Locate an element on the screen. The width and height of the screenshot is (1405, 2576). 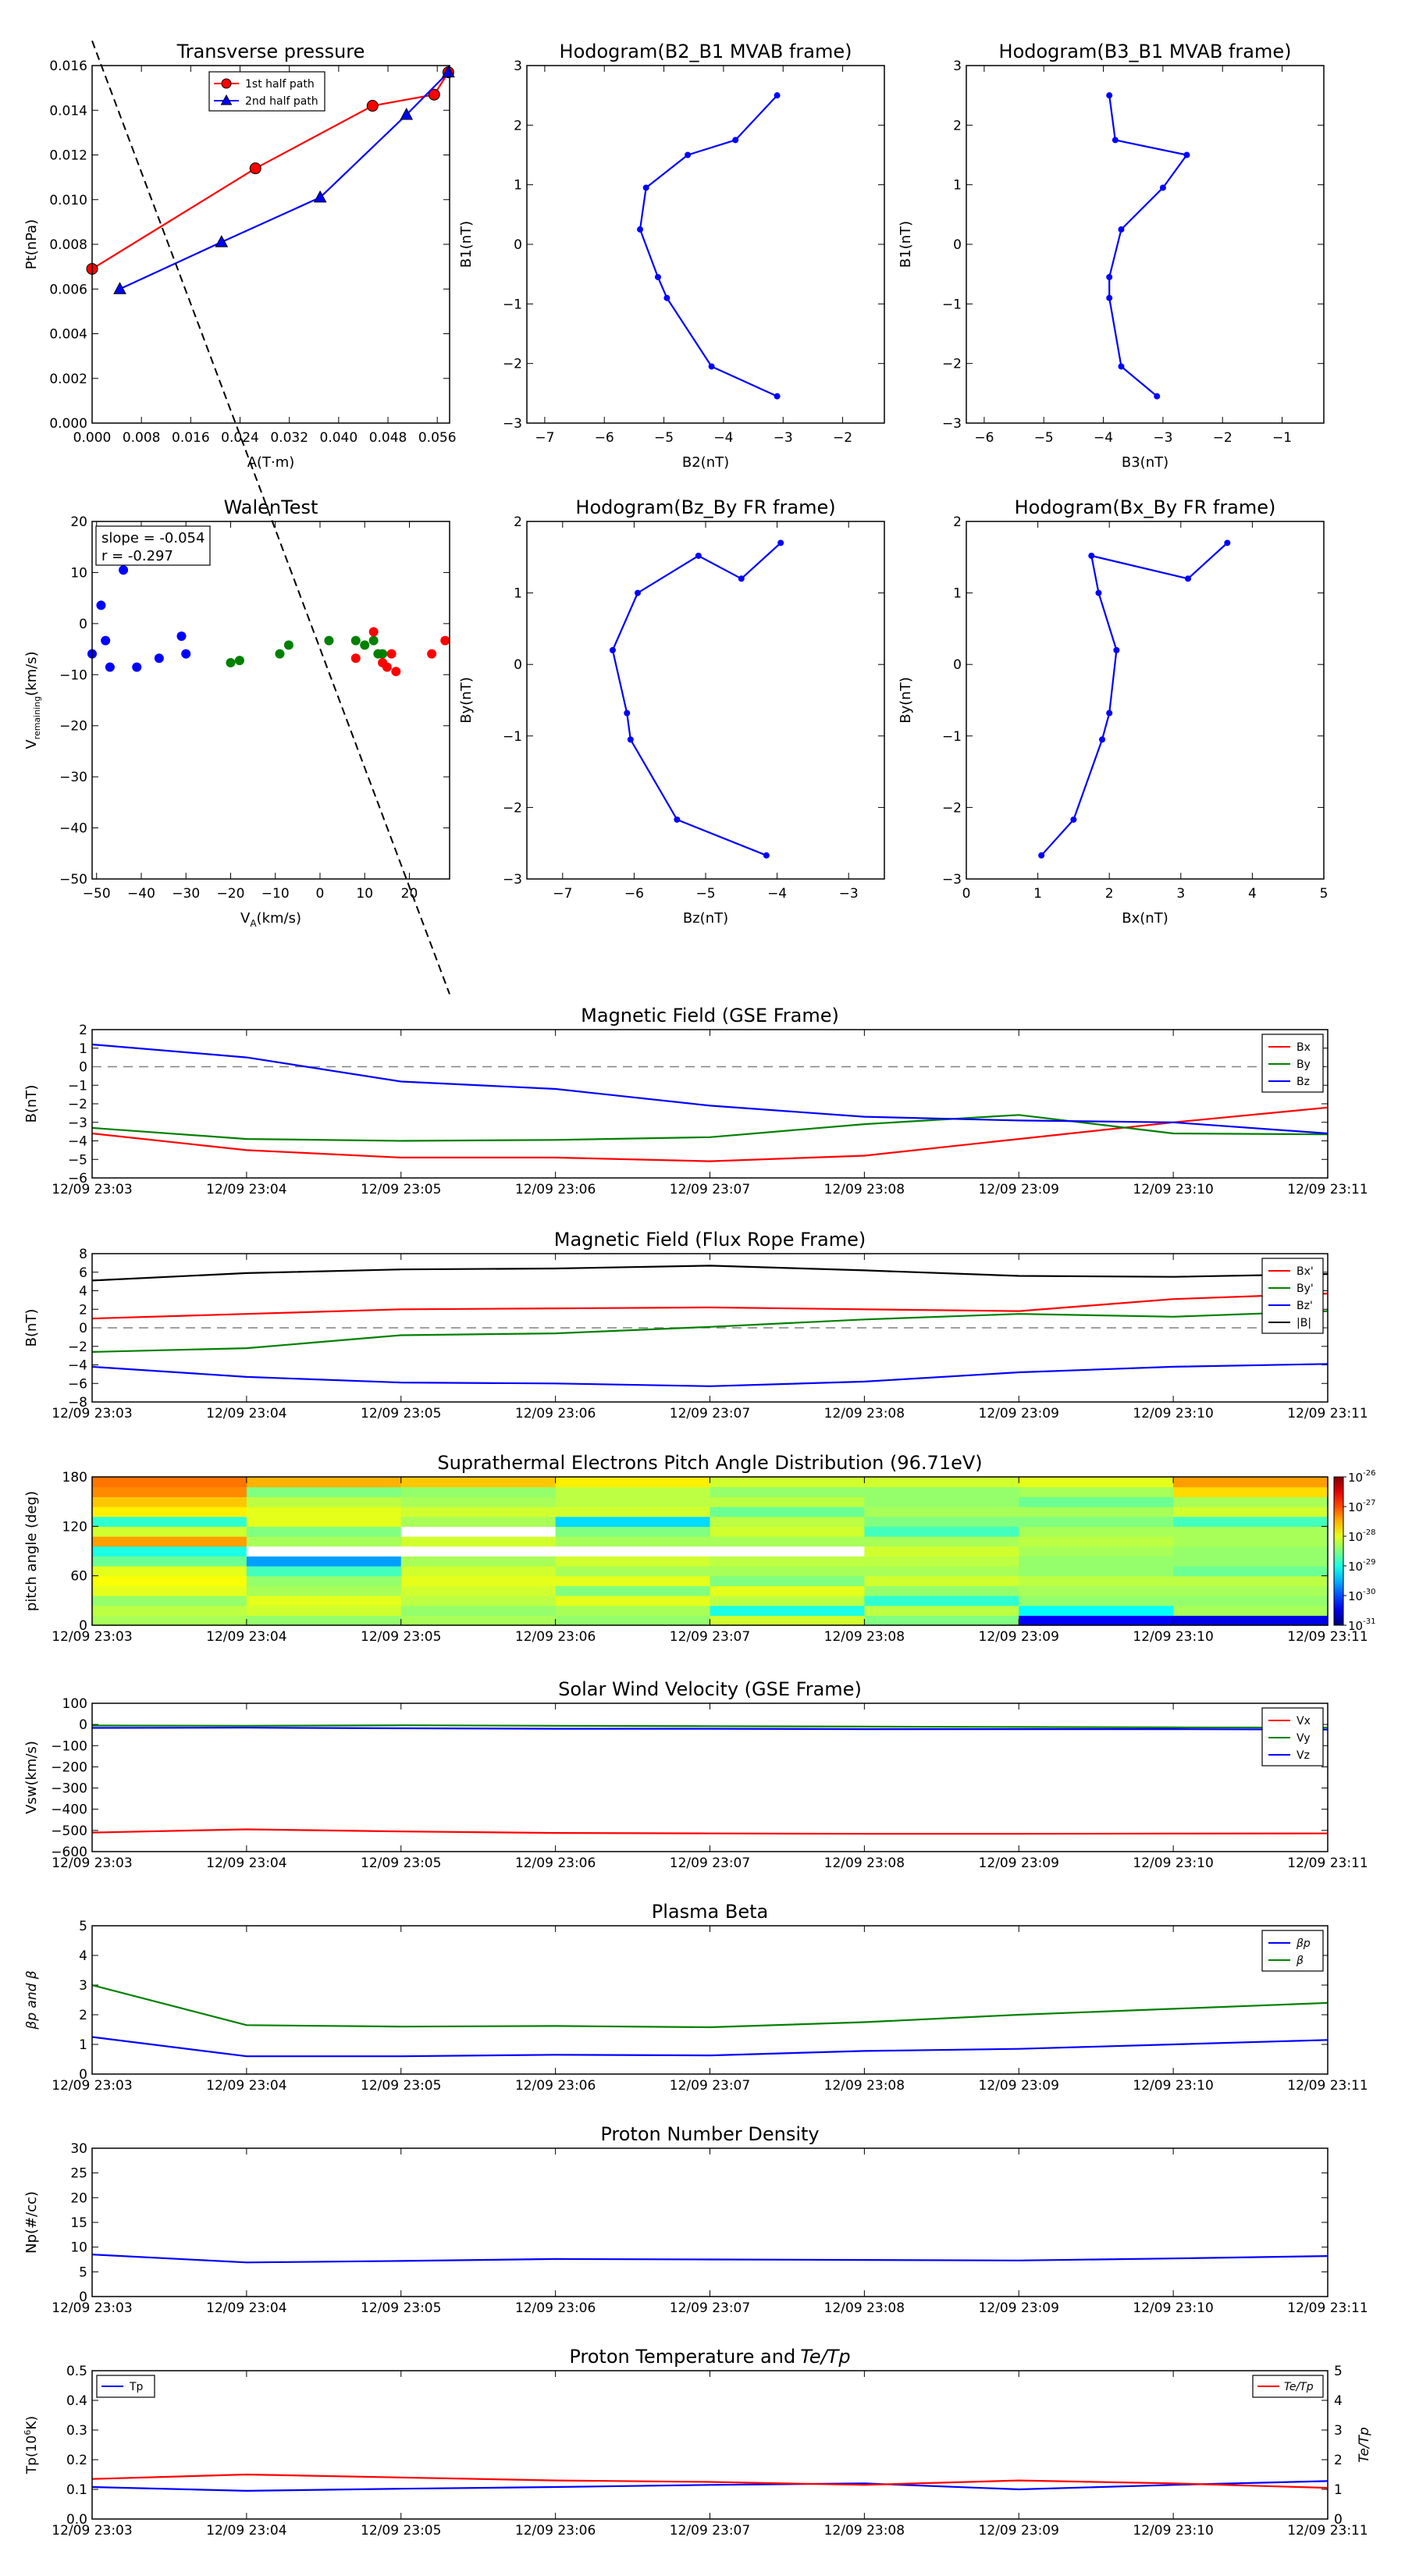
x-tick-label: −3 is located at coordinates (784, 438).